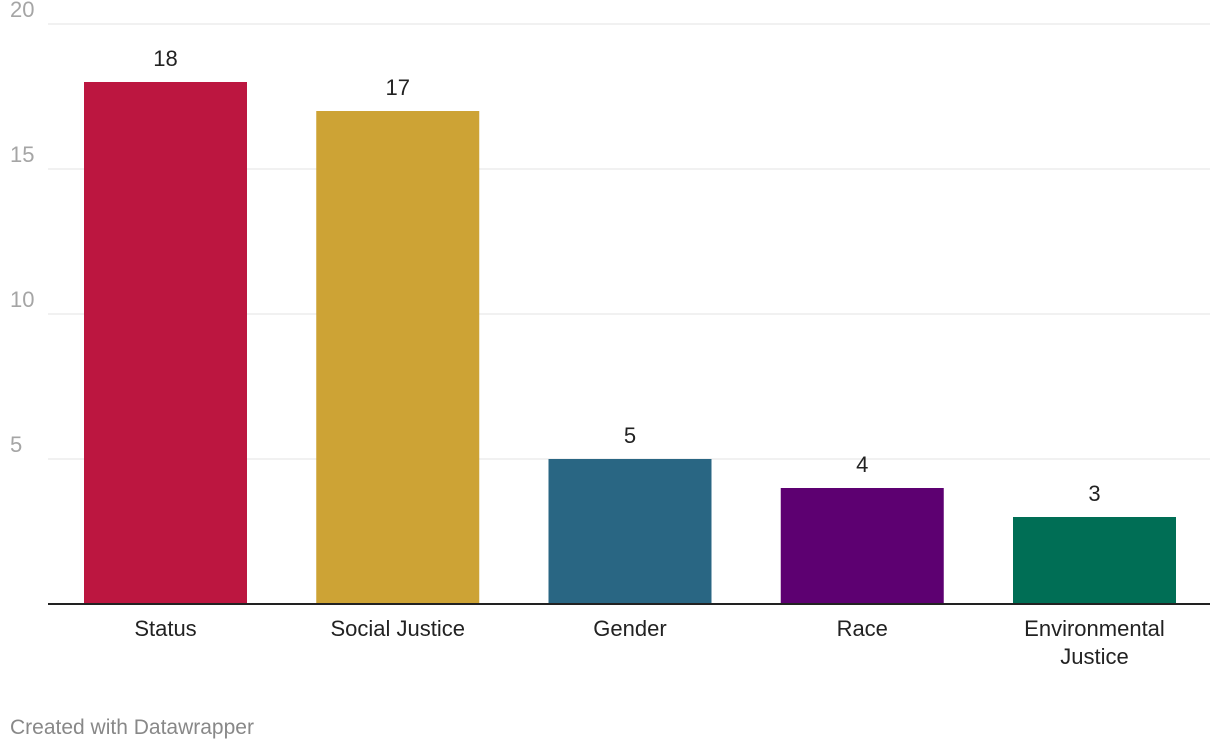  Describe the element at coordinates (1094, 656) in the screenshot. I see `x-category-label: Justice` at that location.